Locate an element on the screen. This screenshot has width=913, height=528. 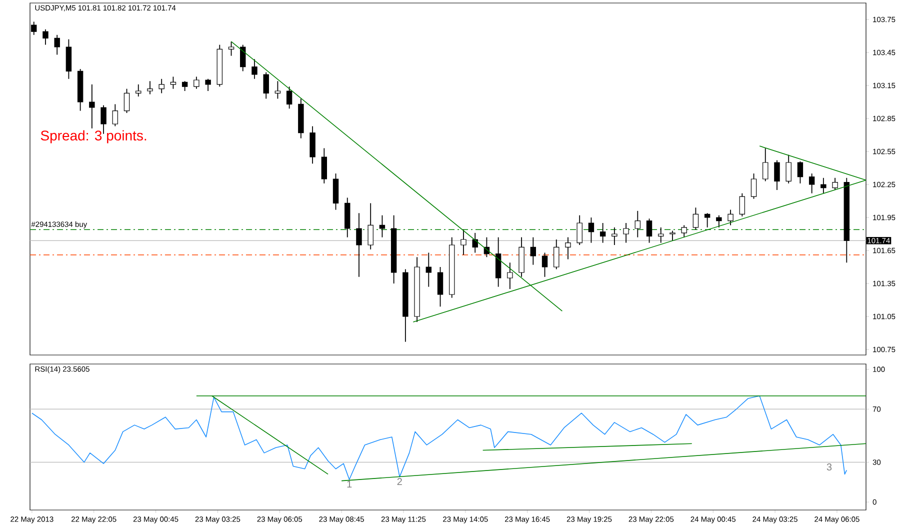
annotation: 2 is located at coordinates (399, 482).